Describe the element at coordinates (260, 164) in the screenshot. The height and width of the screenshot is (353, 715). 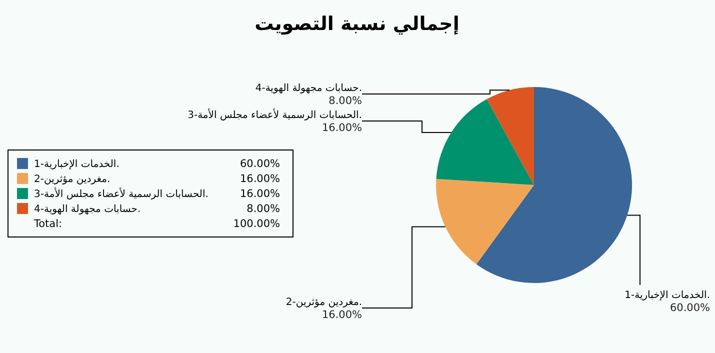
I see `text: 60.00%` at that location.